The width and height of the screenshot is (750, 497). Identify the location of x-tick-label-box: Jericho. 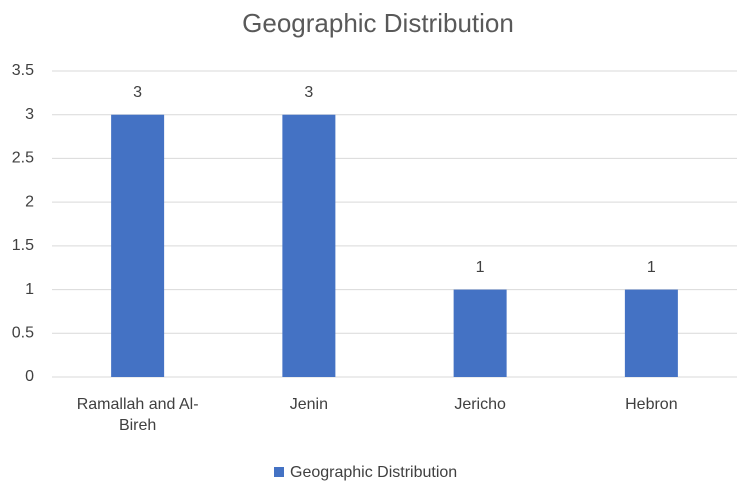
(480, 404).